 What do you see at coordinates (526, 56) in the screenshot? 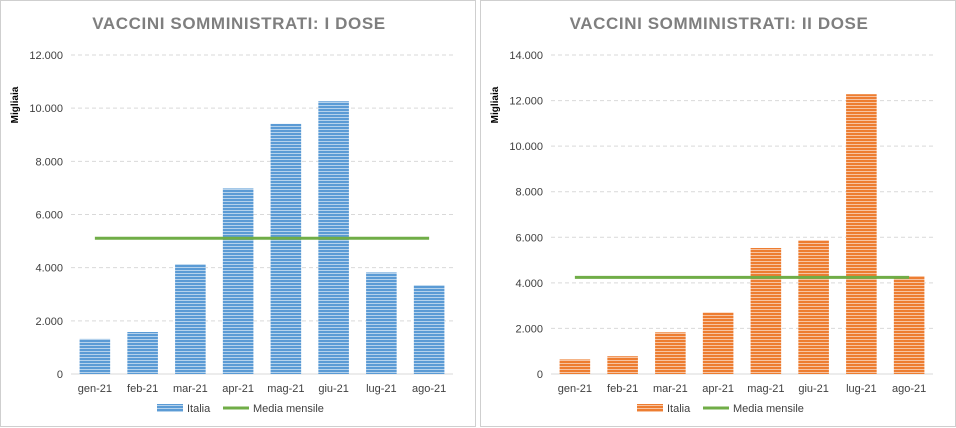
I see `y-tick-label: 14.000` at bounding box center [526, 56].